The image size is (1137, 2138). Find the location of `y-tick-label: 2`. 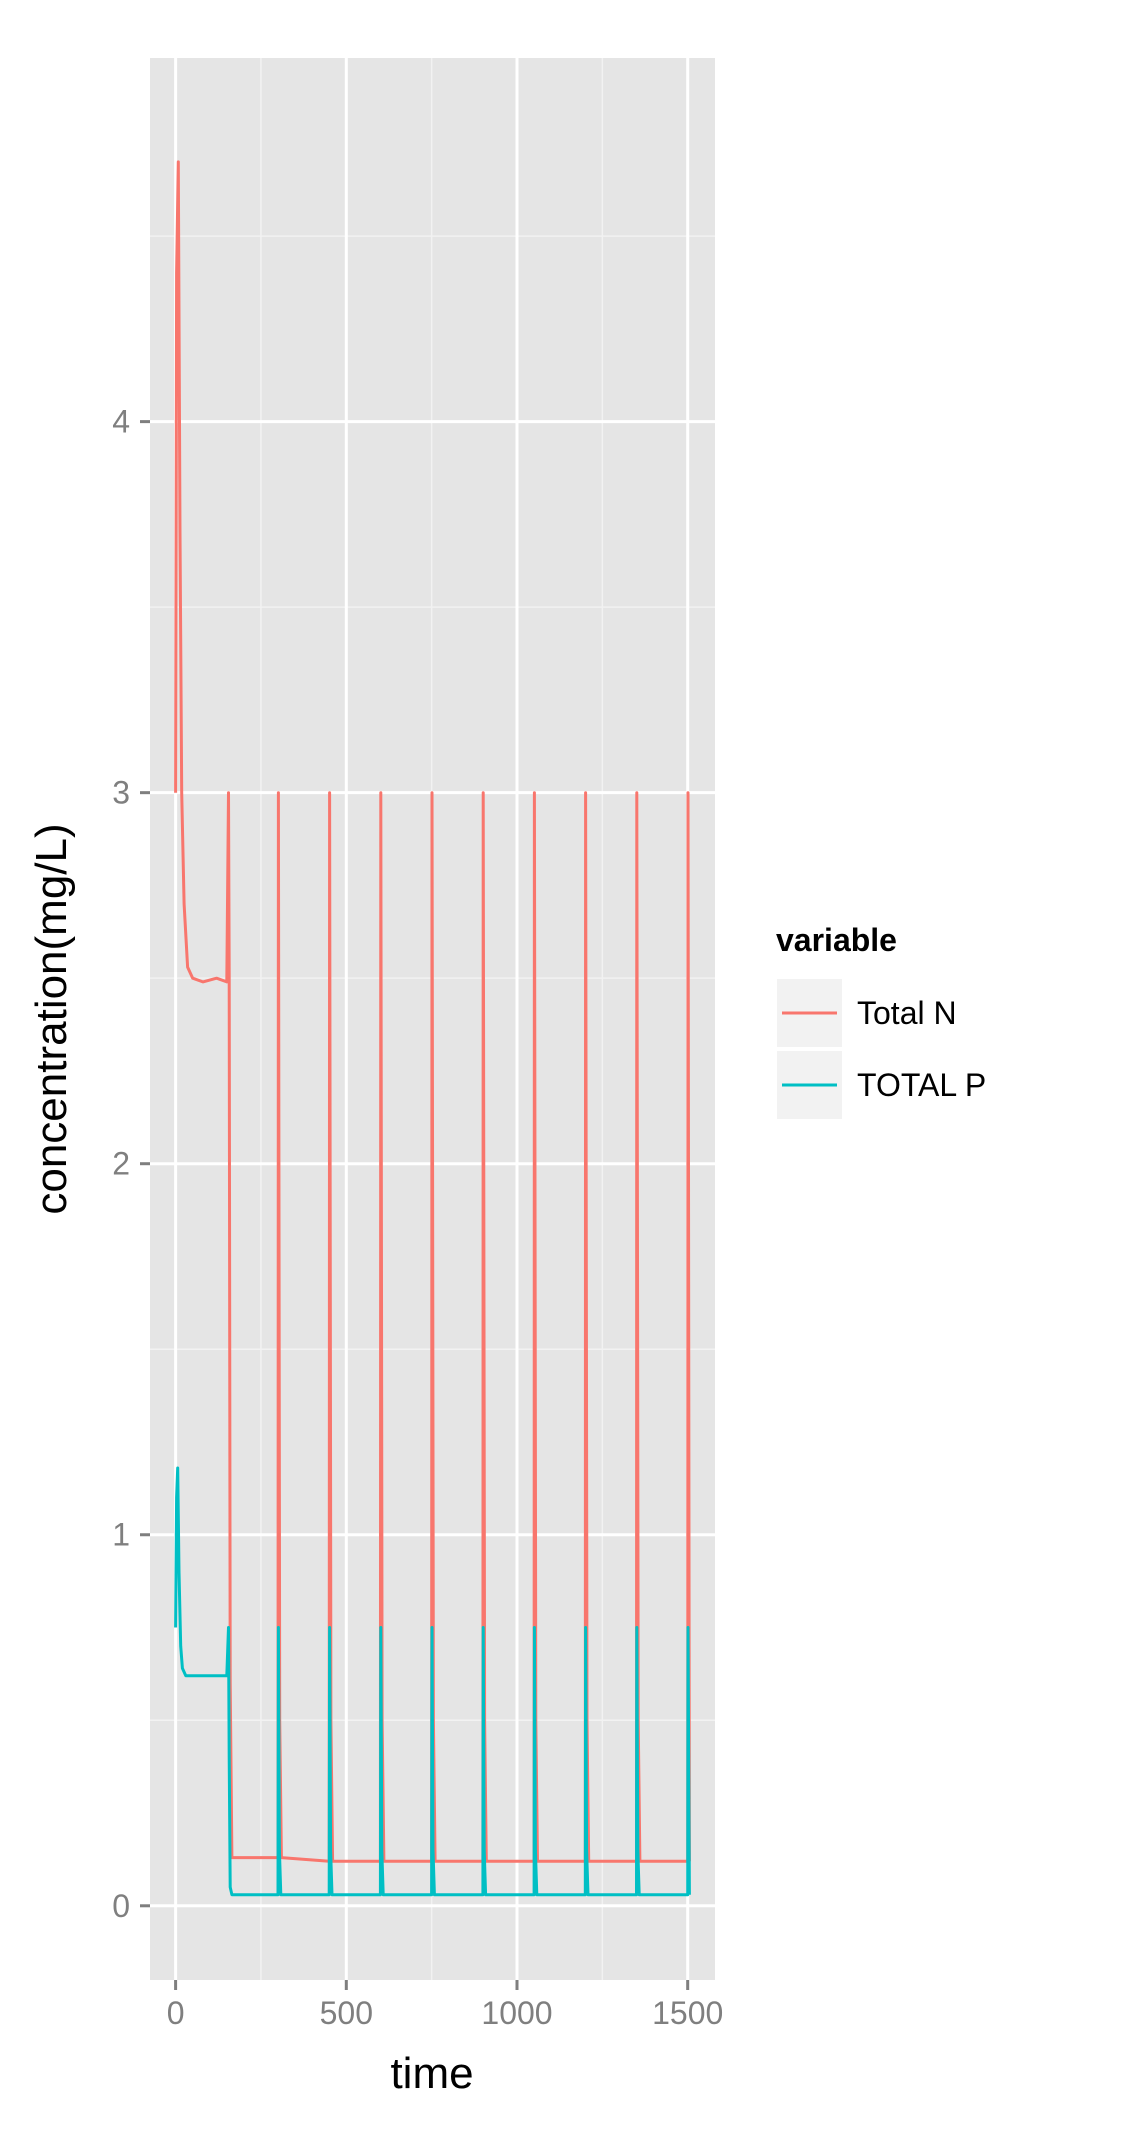

y-tick-label: 2 is located at coordinates (121, 1164).